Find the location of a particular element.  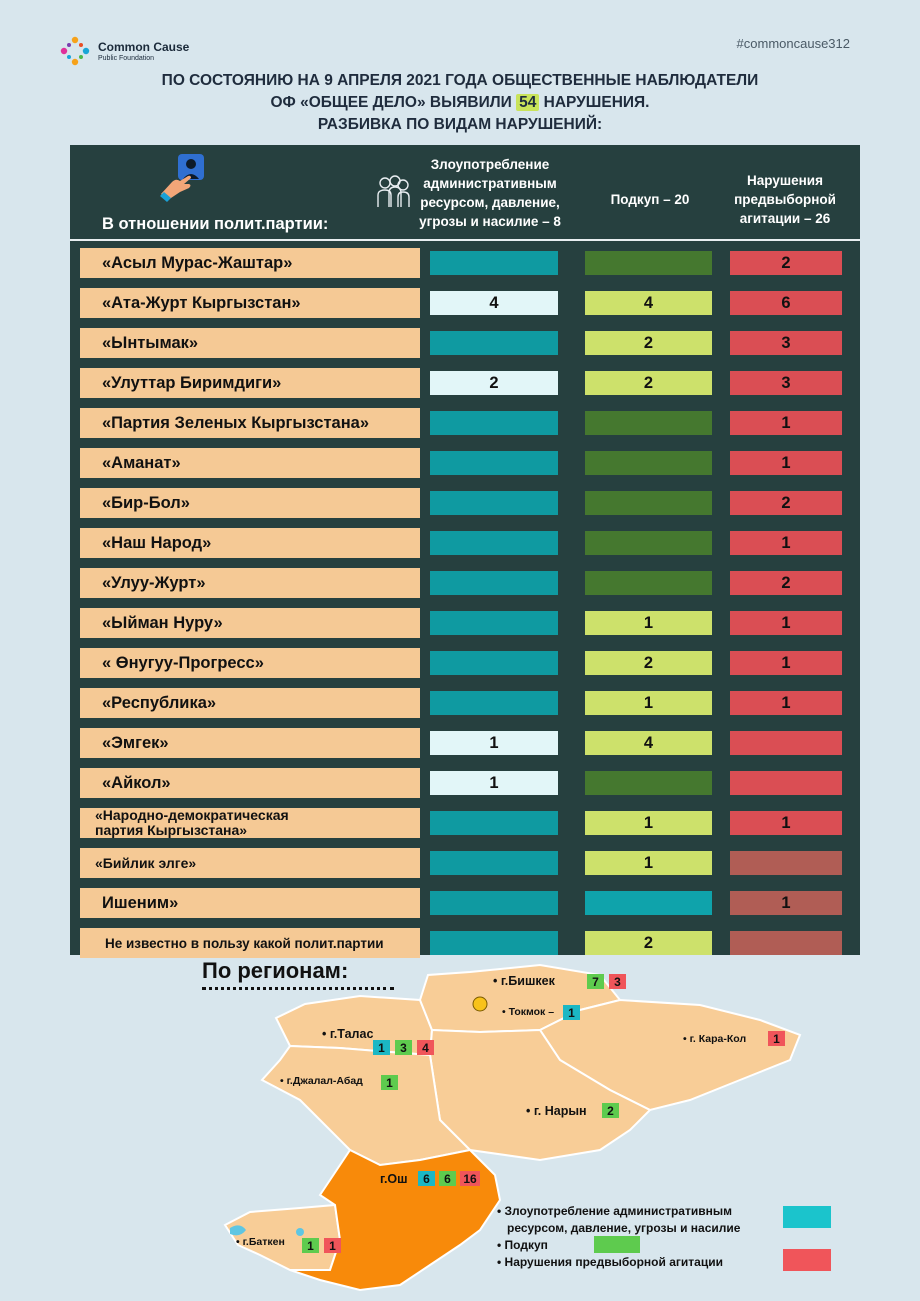

table-row: «Улуттар Биримдиги» 2 2 3 is located at coordinates (465, 383).